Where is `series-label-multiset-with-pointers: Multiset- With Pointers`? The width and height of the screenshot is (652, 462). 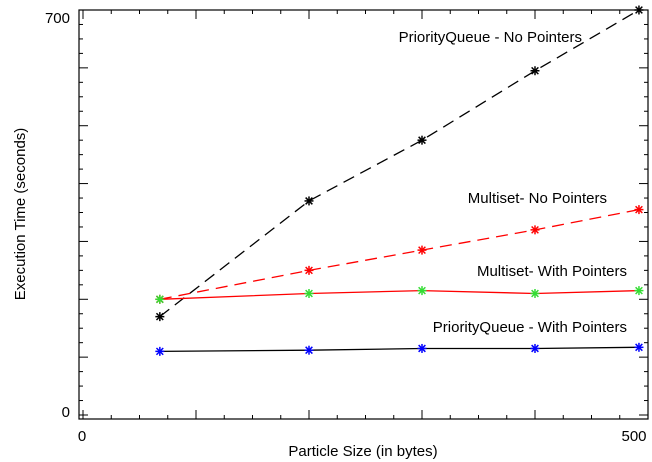
series-label-multiset-with-pointers: Multiset- With Pointers is located at coordinates (552, 271).